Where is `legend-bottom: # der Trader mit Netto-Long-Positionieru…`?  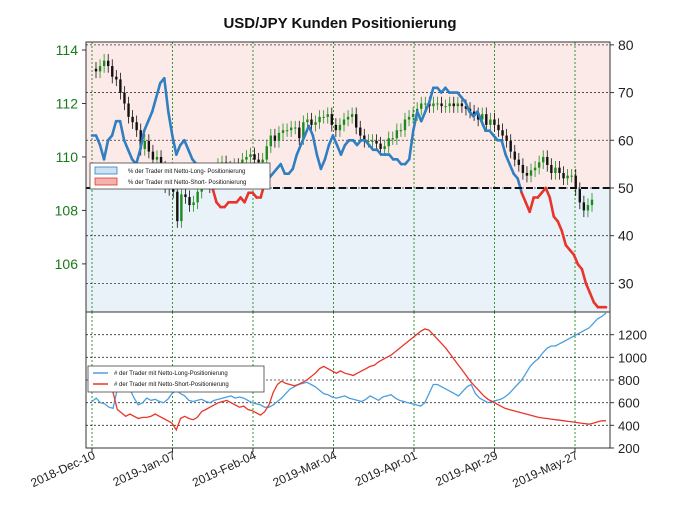
legend-bottom: # der Trader mit Netto-Long-Positionieru… is located at coordinates (176, 379).